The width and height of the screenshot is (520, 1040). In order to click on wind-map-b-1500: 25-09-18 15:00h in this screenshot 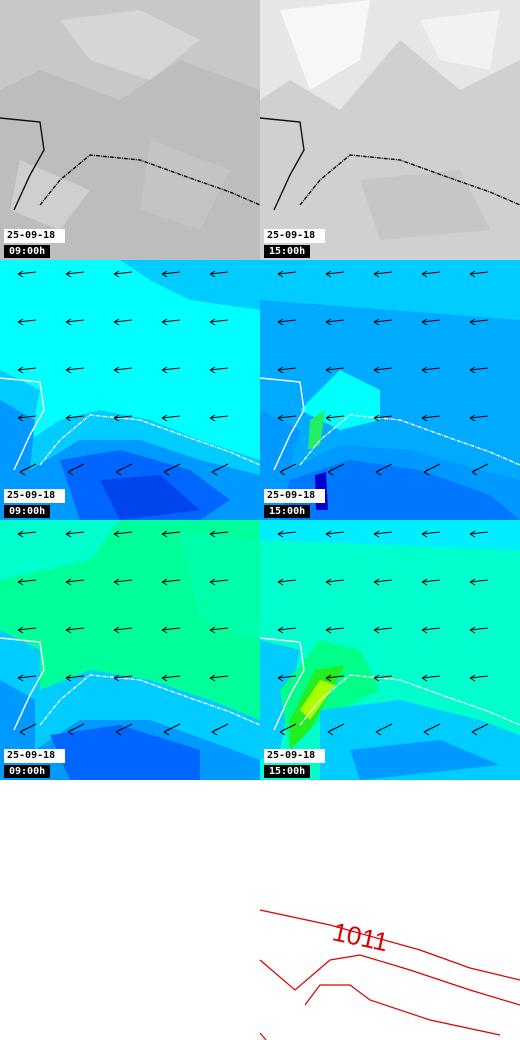, I will do `click(390, 650)`.